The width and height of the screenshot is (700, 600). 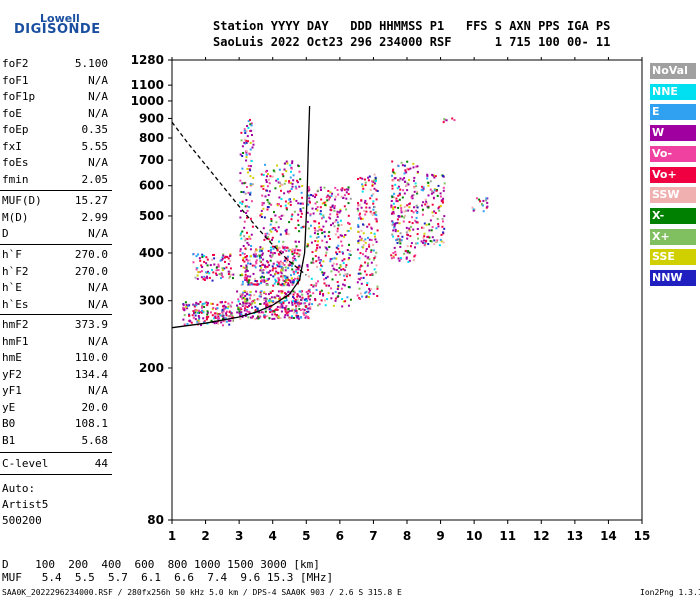 I want to click on param-name: h`Es, so click(x=15, y=304).